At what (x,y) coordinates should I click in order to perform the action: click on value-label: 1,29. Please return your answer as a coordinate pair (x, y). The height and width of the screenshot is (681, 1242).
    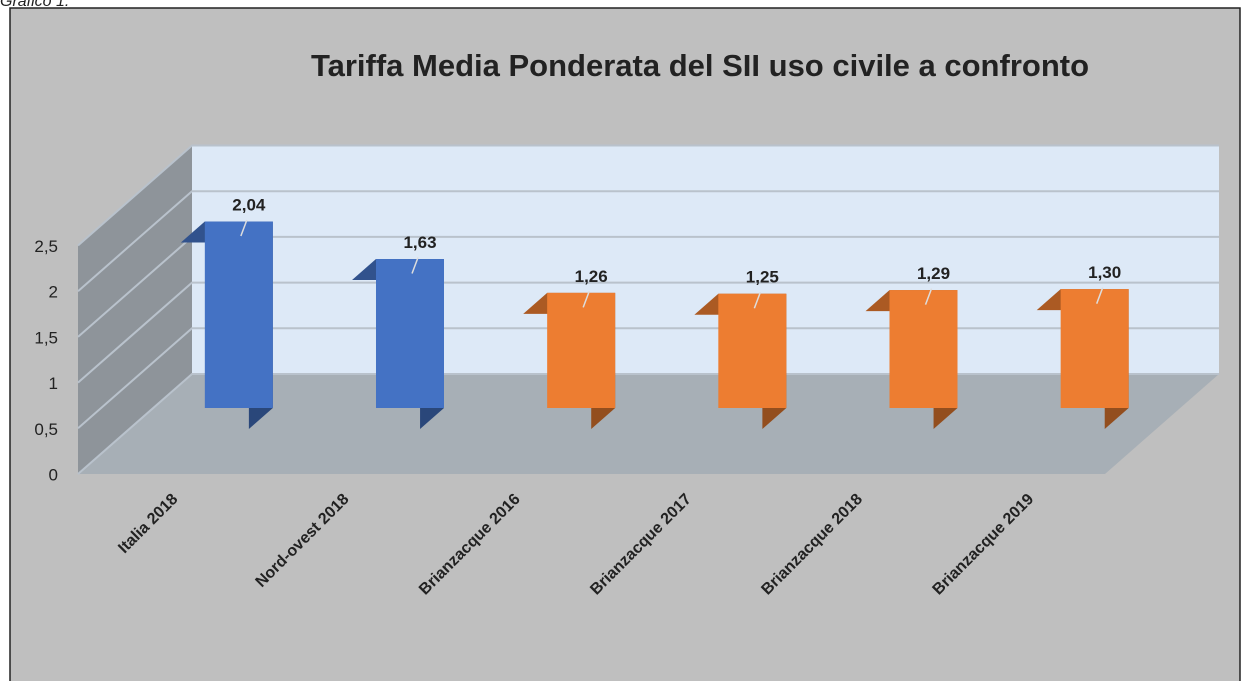
    Looking at the image, I should click on (933, 273).